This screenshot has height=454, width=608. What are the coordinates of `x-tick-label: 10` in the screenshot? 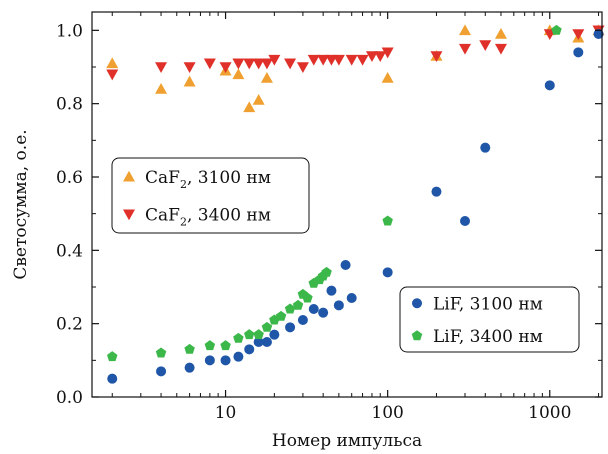 It's located at (226, 413).